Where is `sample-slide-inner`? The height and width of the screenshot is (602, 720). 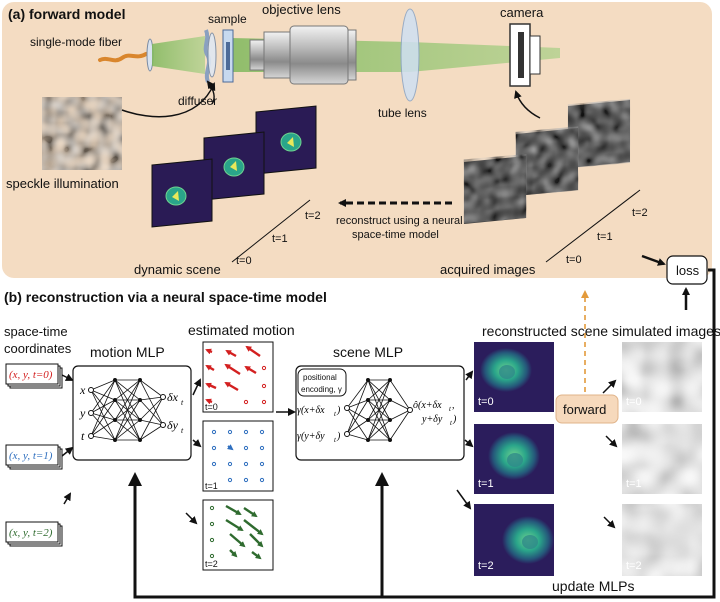
sample-slide-inner is located at coordinates (228, 56).